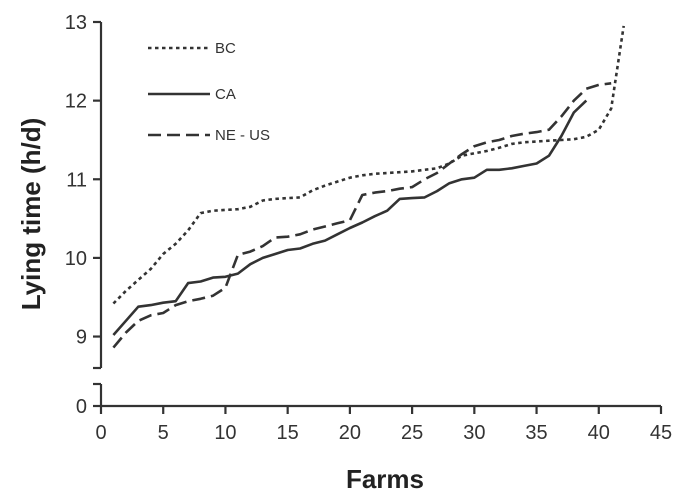 This screenshot has height=494, width=697. Describe the element at coordinates (225, 48) in the screenshot. I see `legend-label: BC` at that location.